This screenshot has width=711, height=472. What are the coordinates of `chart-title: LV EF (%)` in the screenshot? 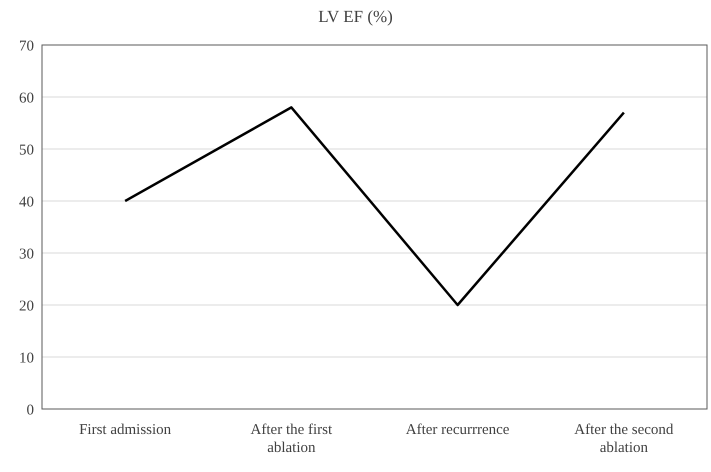 It's located at (355, 16).